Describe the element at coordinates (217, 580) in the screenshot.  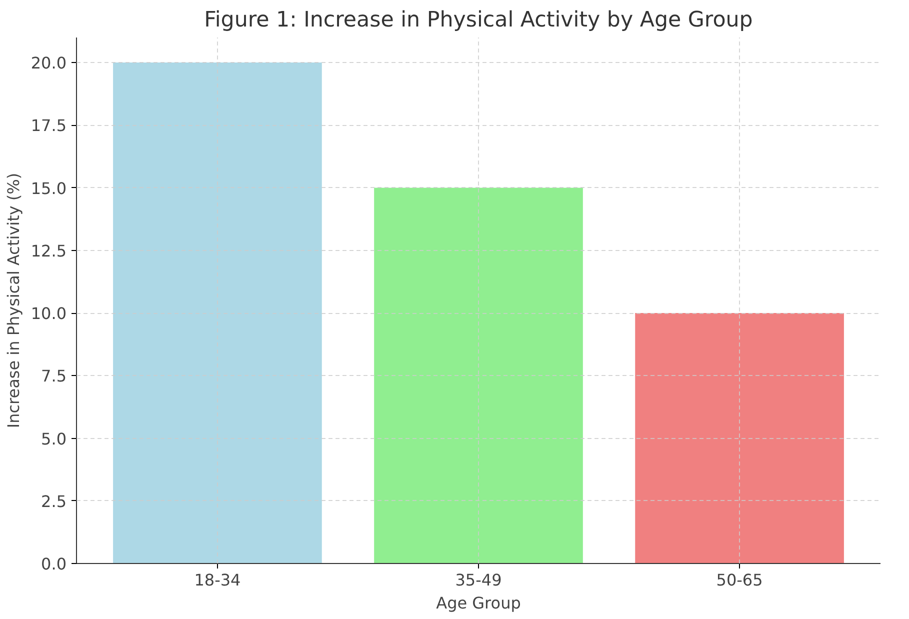
I see `x-tick-label: 18-34` at that location.